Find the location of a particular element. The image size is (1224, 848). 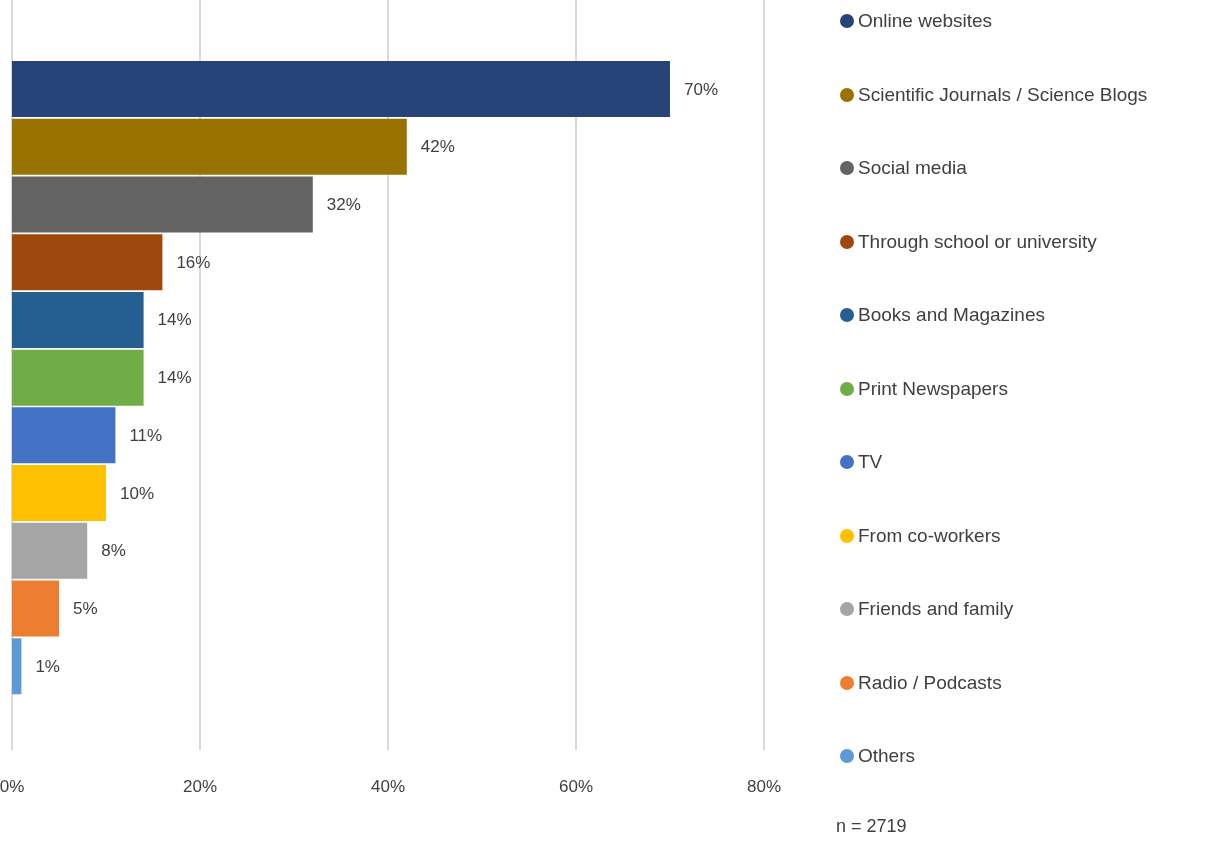

legend-label: Online websites is located at coordinates (925, 20).